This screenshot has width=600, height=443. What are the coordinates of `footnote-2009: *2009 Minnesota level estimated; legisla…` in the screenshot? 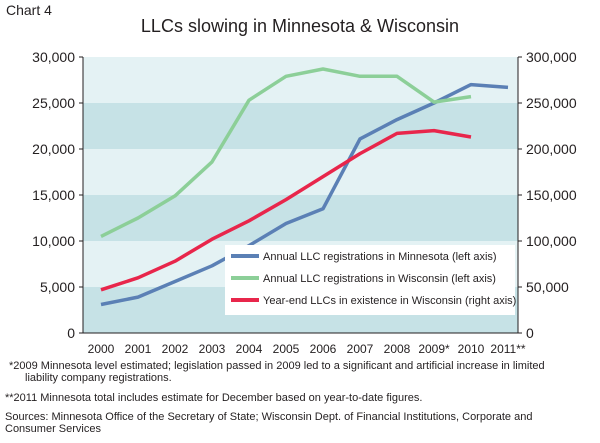 It's located at (300, 372).